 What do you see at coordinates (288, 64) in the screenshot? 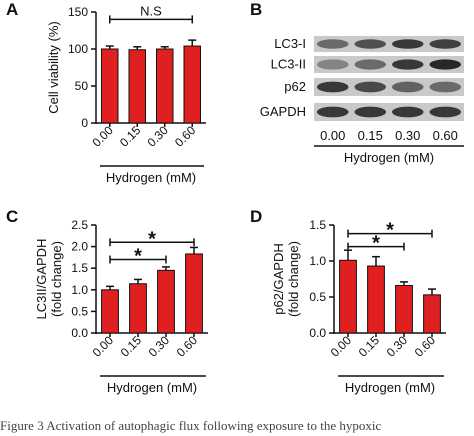
I see `blot-row-label: LC3-II` at bounding box center [288, 64].